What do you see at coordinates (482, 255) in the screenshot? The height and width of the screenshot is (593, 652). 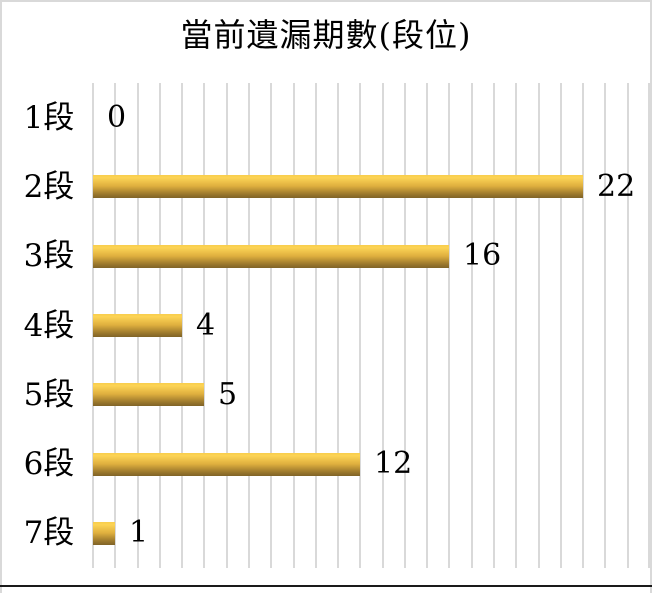 I see `value-label: 16` at bounding box center [482, 255].